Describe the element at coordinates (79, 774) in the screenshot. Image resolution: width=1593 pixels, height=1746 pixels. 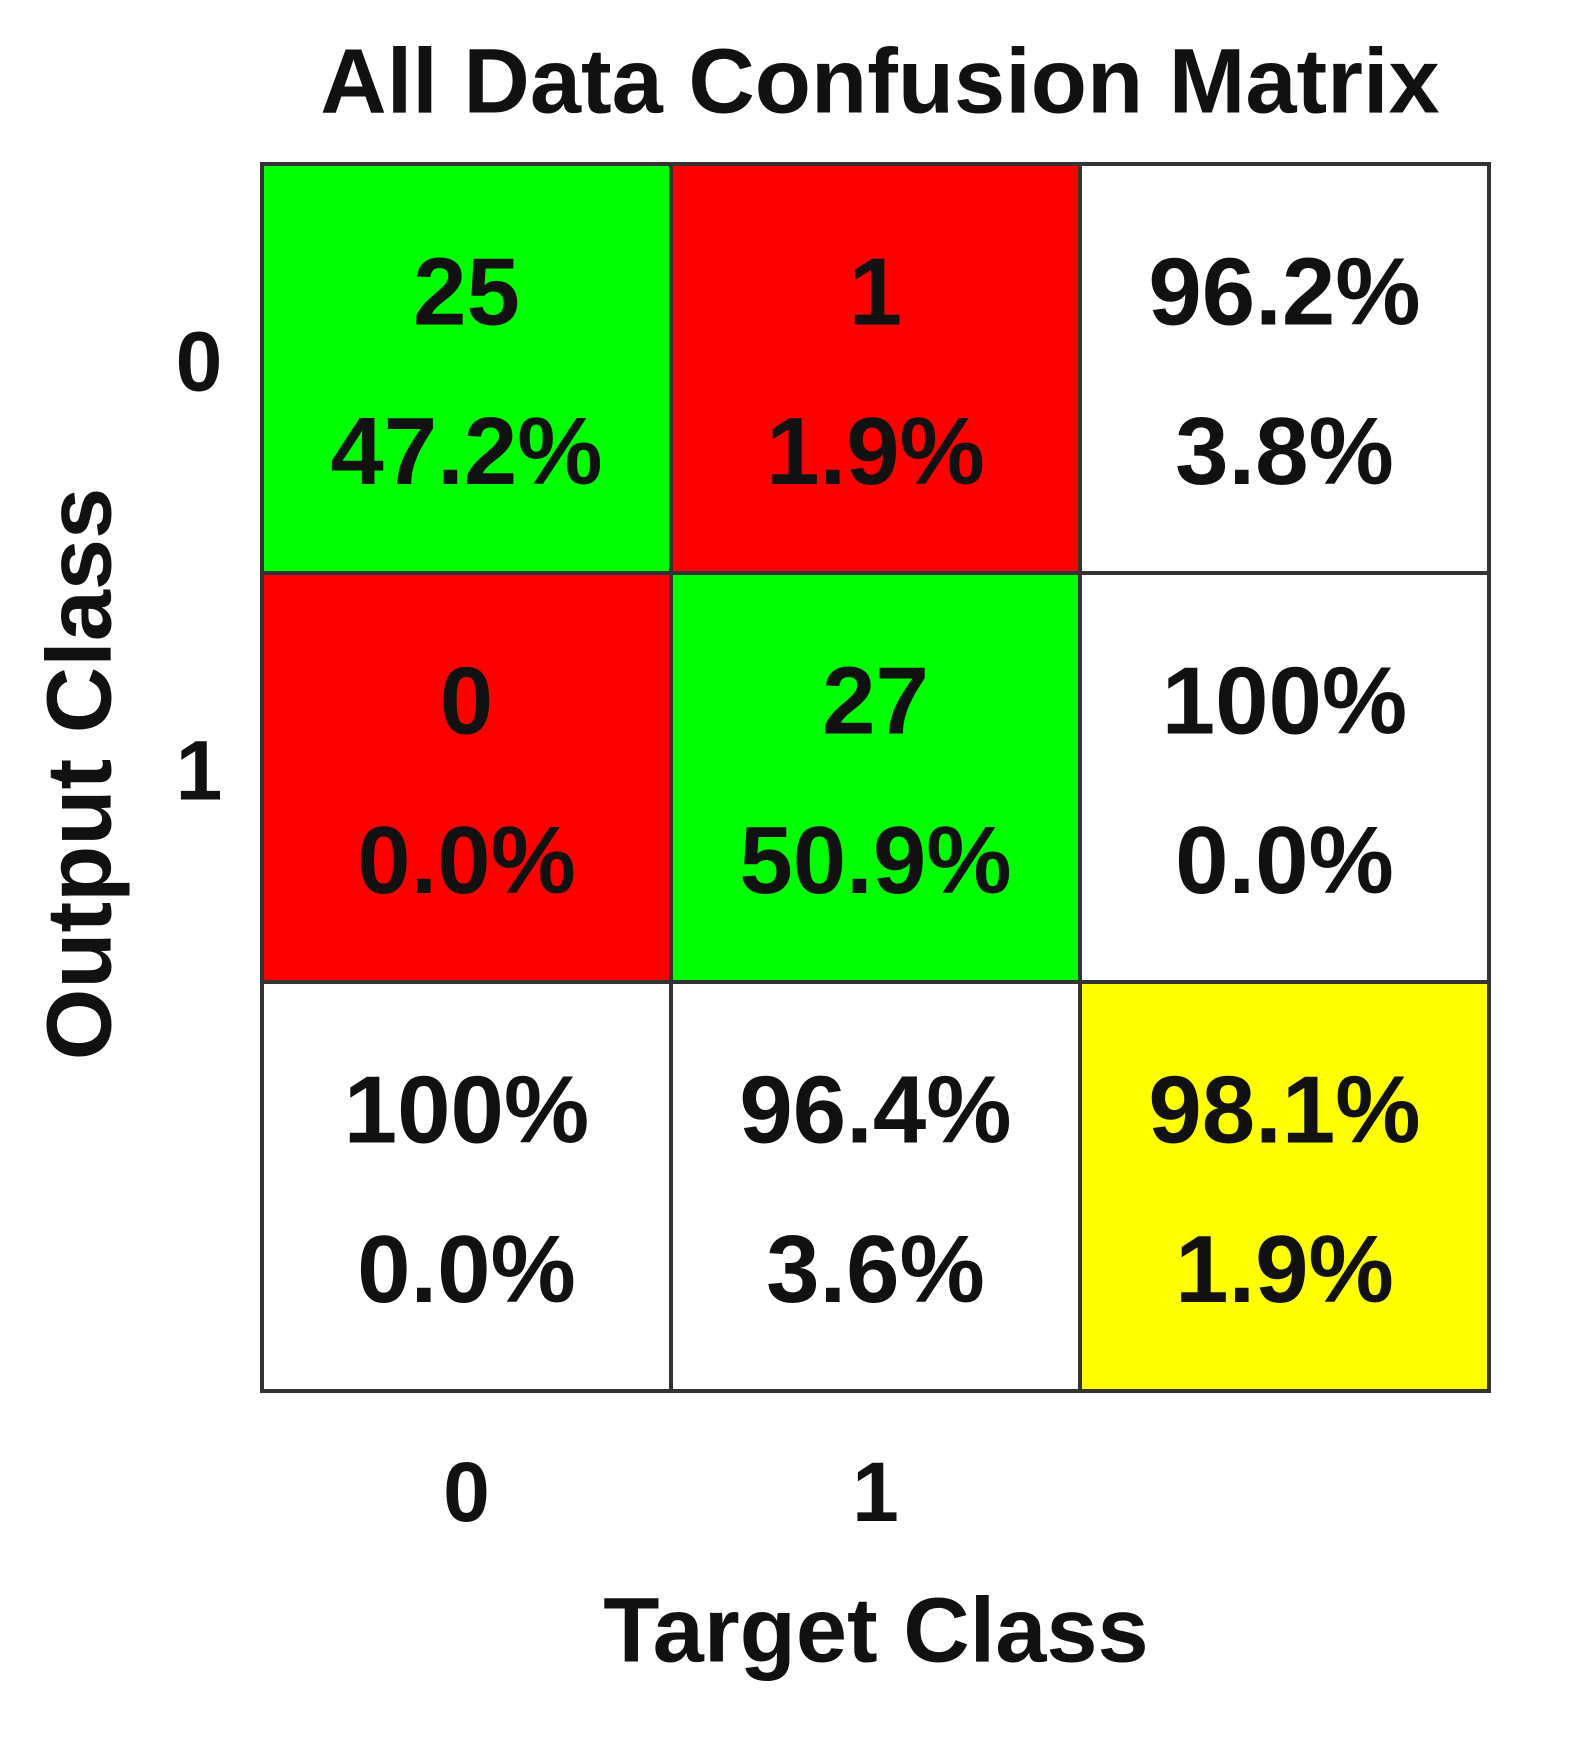
I see `y-axis-label: Output Class` at that location.